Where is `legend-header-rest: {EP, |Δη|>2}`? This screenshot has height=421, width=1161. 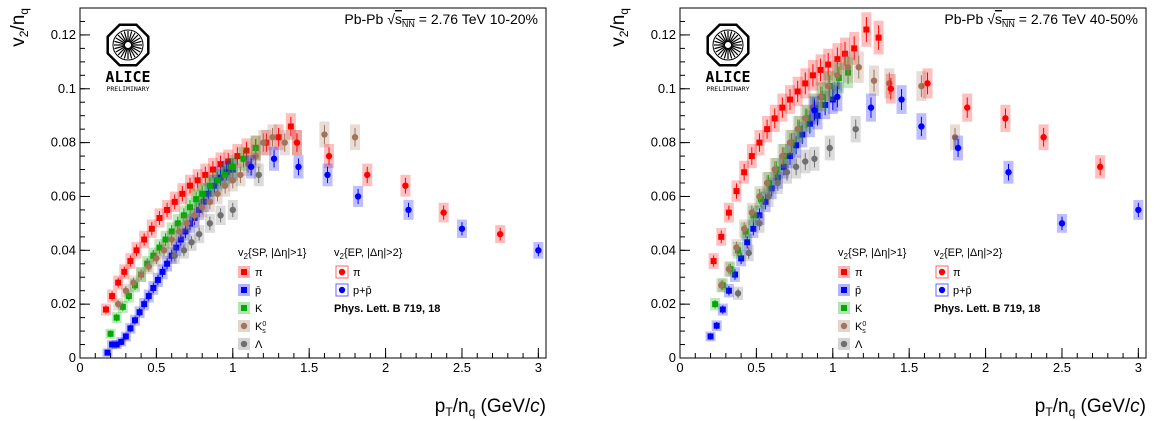 legend-header-rest: {EP, |Δη|>2} is located at coordinates (373, 253).